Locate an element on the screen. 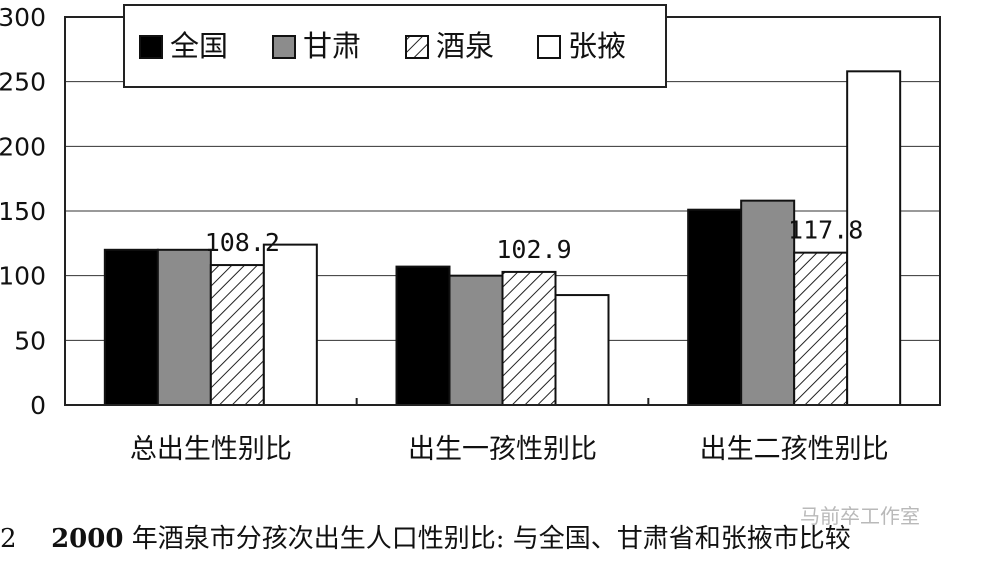 The image size is (986, 562). data-label: 108.2 is located at coordinates (242, 242).